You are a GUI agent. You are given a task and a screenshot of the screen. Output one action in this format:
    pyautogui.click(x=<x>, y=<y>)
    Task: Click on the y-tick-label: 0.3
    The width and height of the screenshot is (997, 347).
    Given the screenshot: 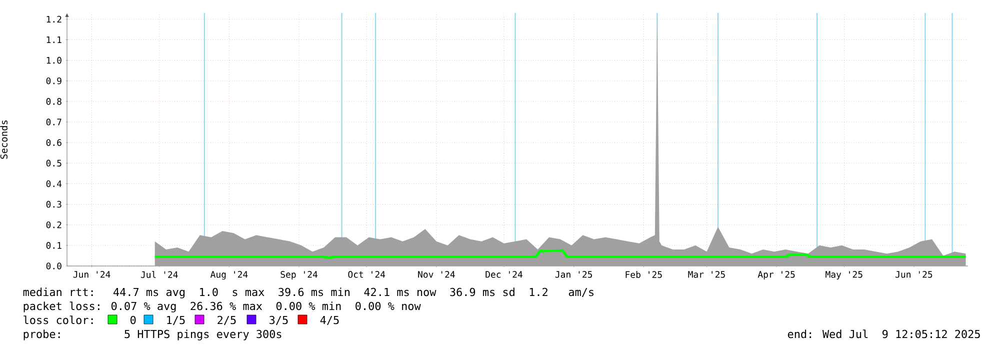 What is the action you would take?
    pyautogui.click(x=54, y=204)
    